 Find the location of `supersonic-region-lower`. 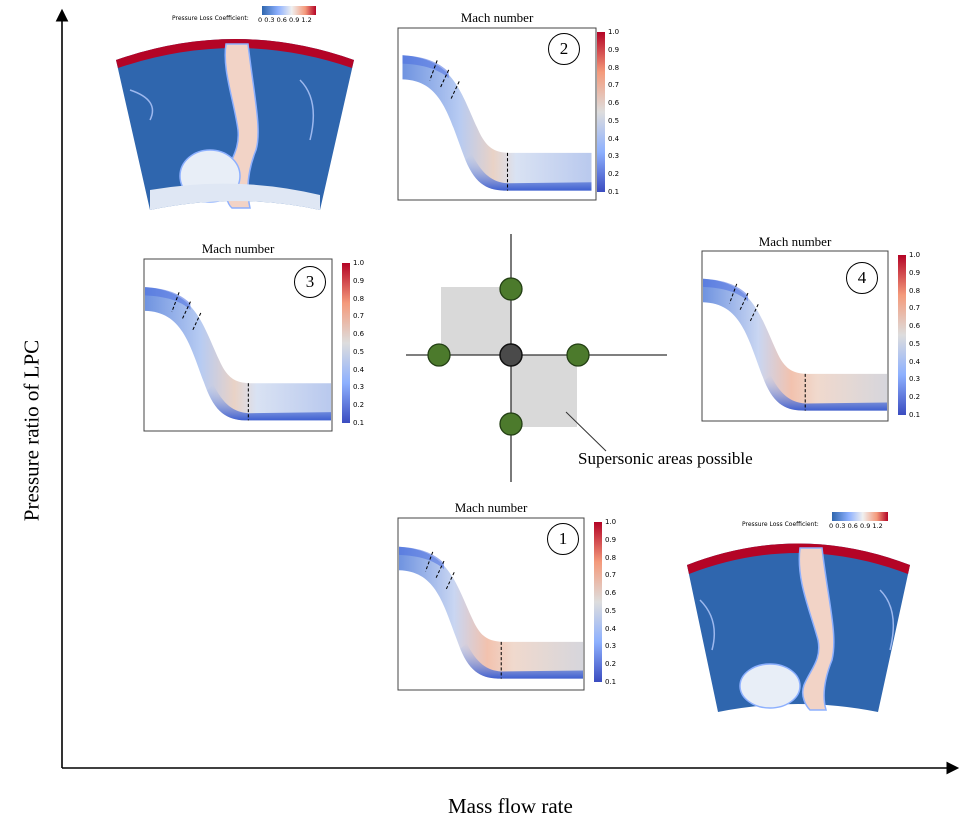

supersonic-region-lower is located at coordinates (544, 391).